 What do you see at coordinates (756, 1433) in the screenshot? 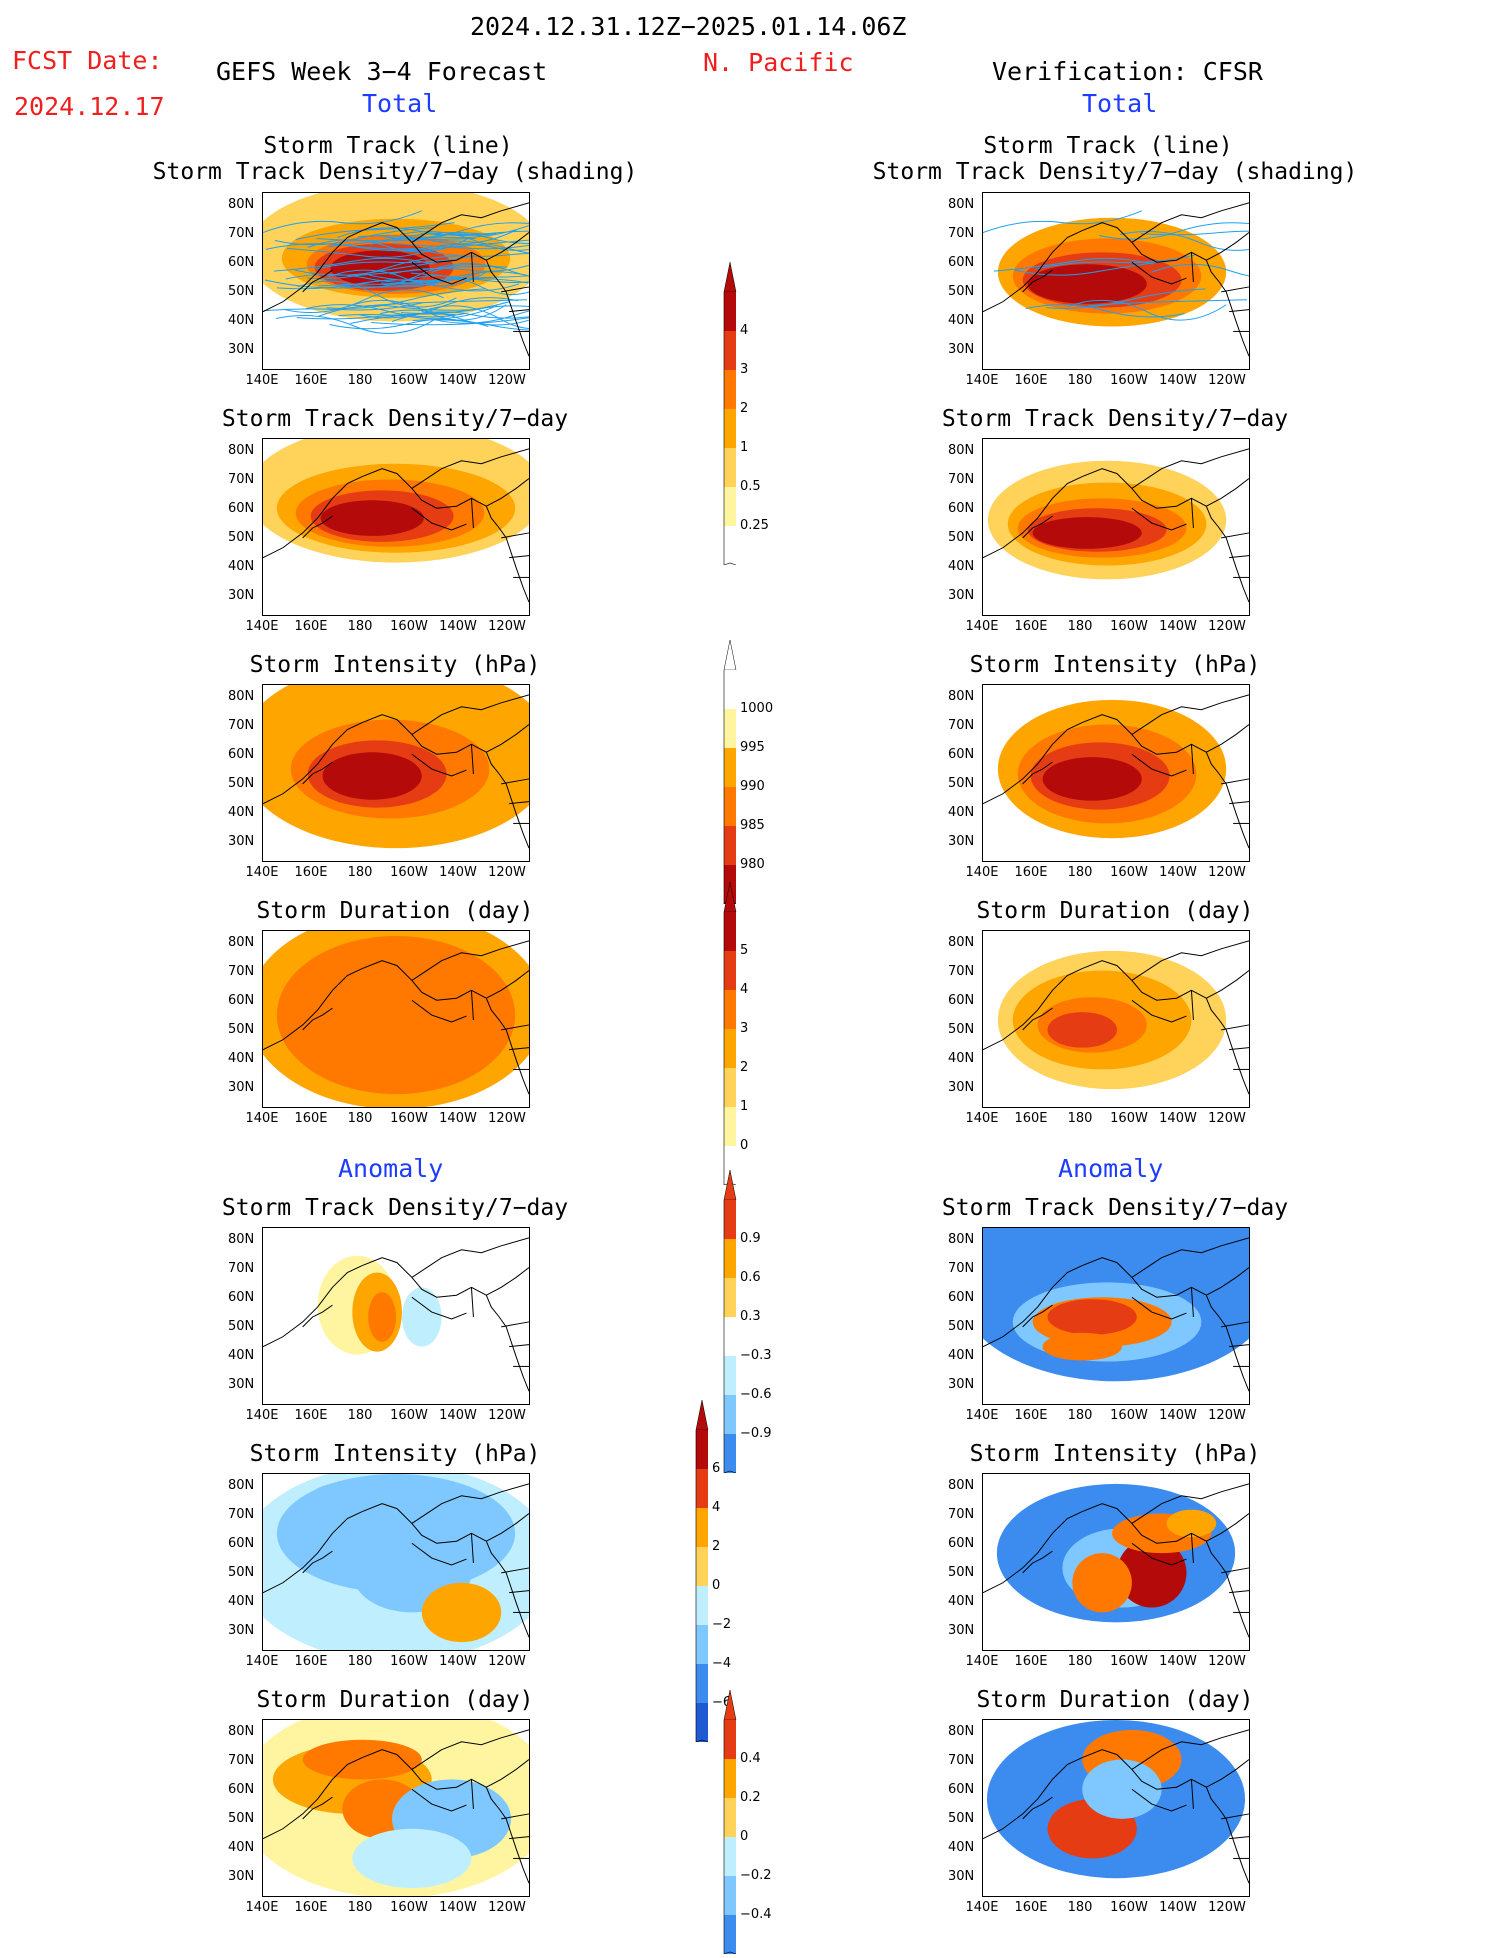
I see `colorbar-label: −0.9` at bounding box center [756, 1433].